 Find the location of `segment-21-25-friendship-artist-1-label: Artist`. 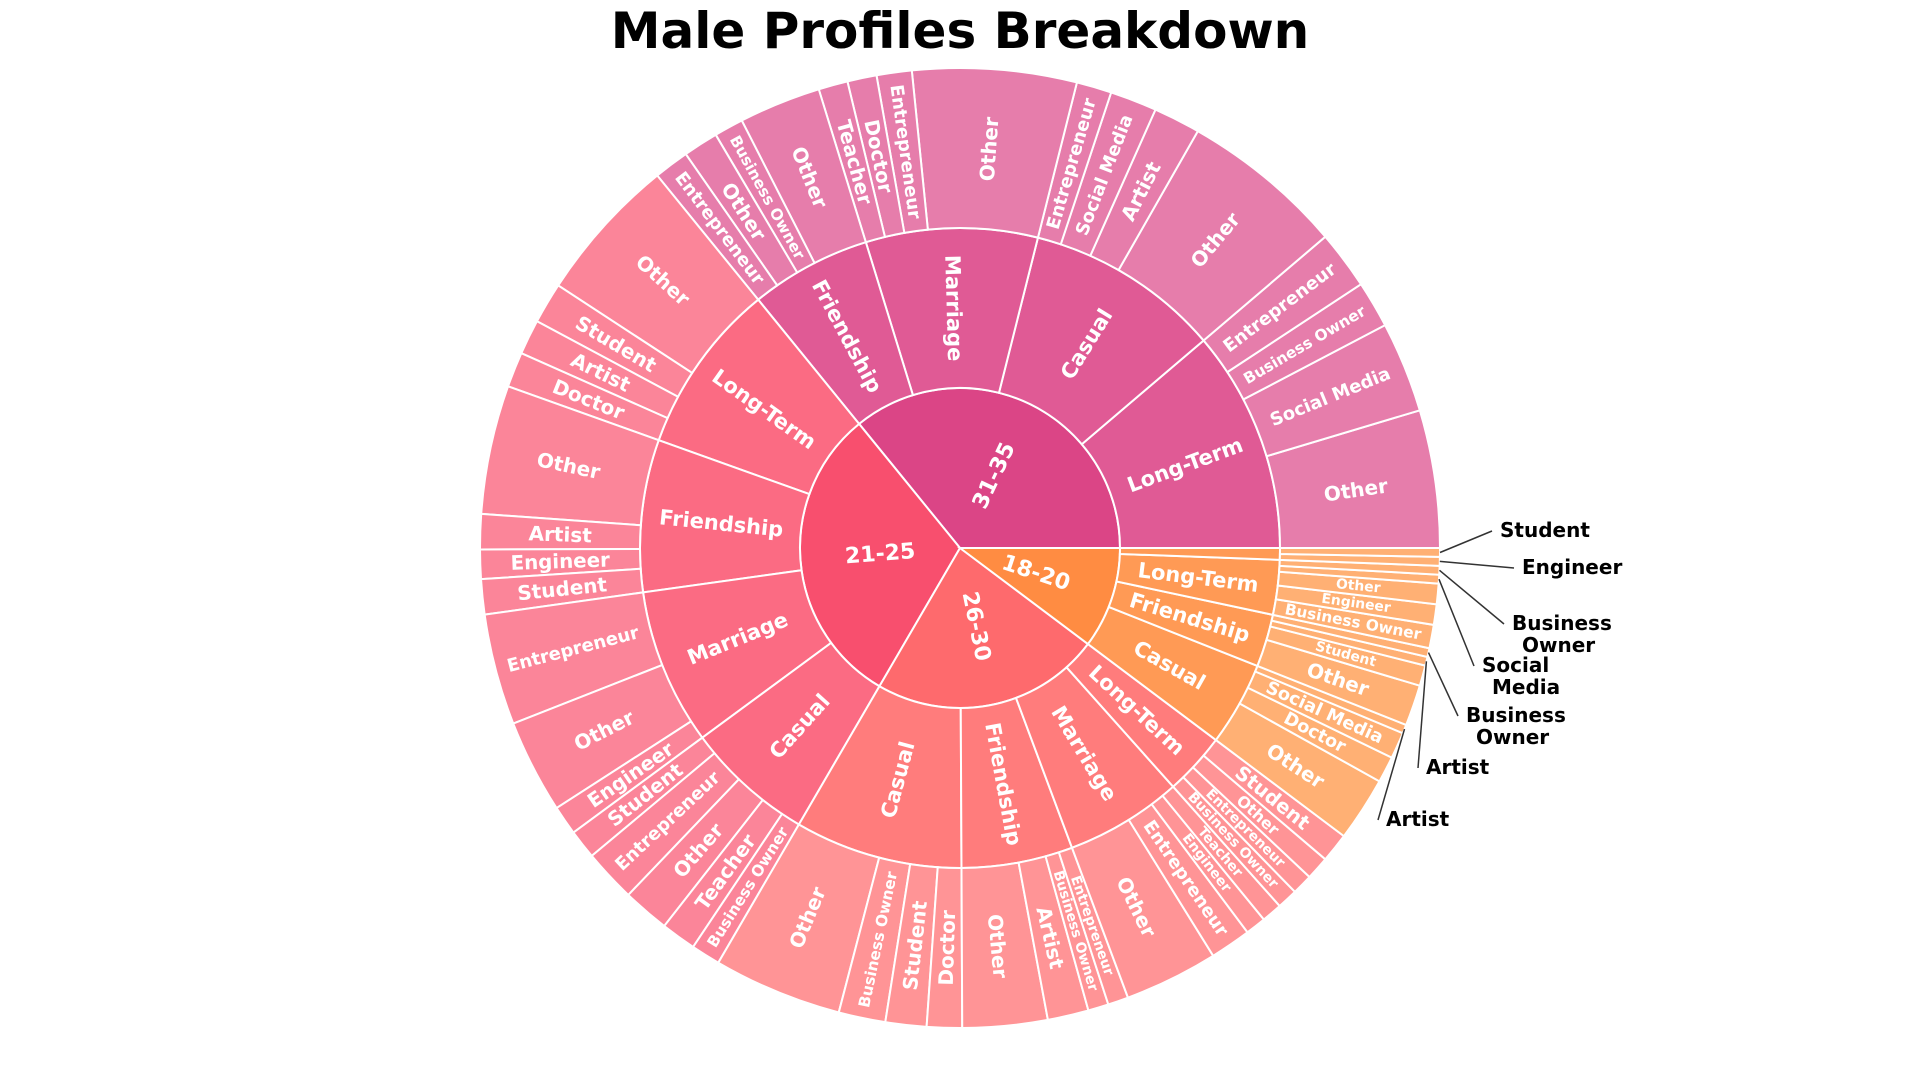

segment-21-25-friendship-artist-1-label: Artist is located at coordinates (560, 534).